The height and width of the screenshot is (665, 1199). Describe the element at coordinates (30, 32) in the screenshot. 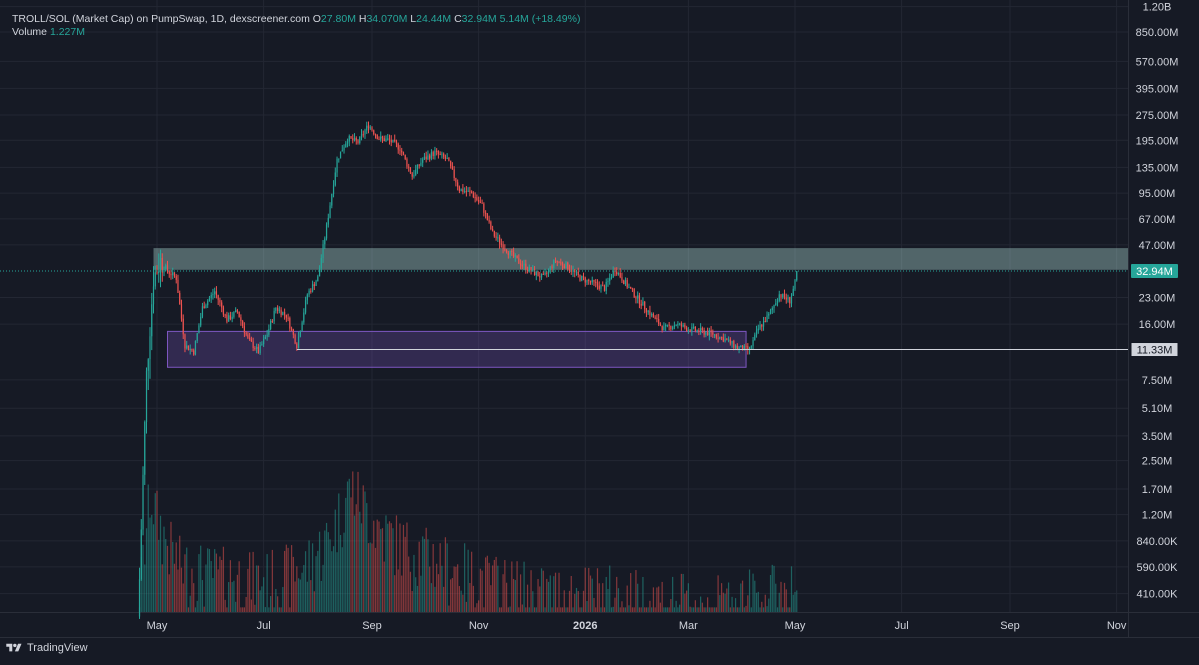

I see `volume-label: Volume` at that location.